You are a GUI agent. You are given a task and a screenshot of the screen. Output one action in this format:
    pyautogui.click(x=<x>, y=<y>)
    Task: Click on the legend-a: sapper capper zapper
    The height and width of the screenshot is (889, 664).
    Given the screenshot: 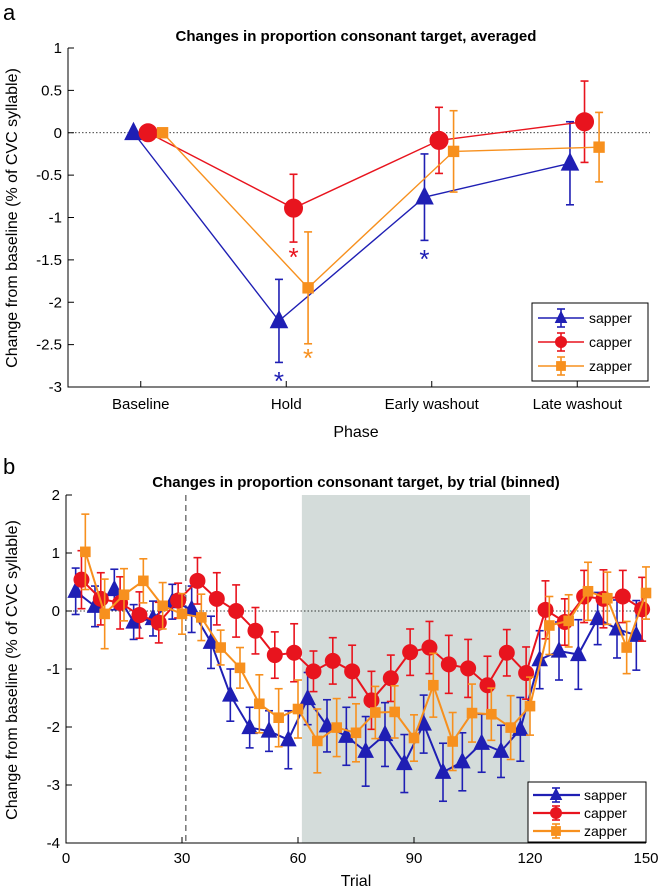 What is the action you would take?
    pyautogui.click(x=590, y=342)
    